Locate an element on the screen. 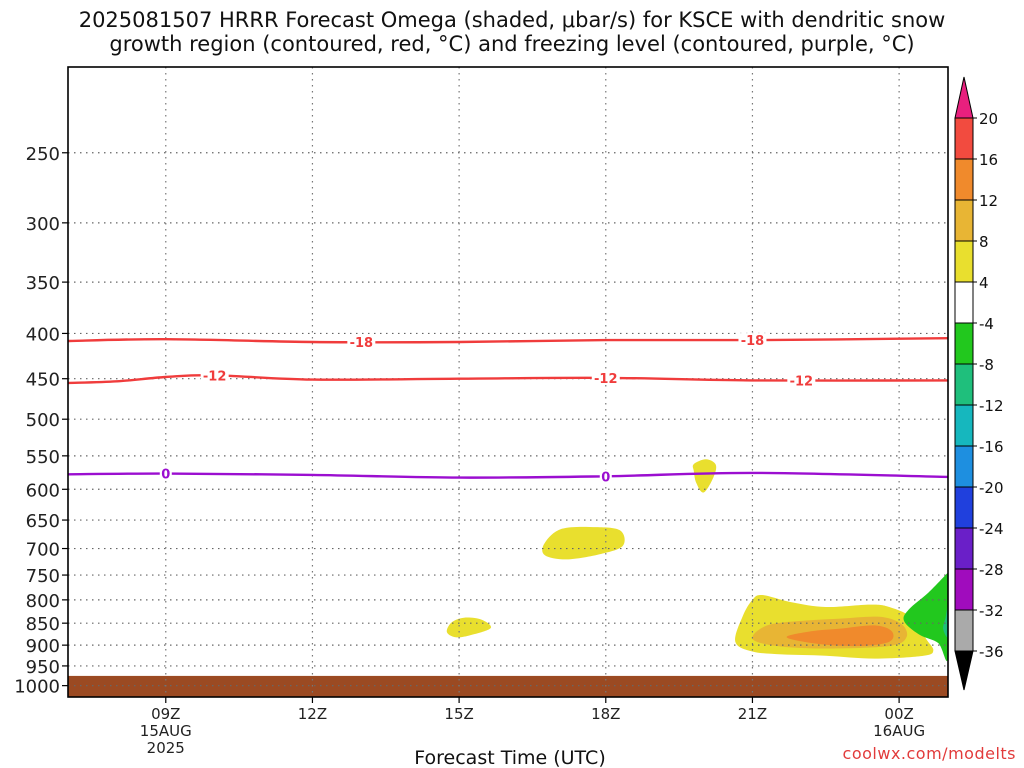 This screenshot has height=768, width=1024. colorbar-label: 16 is located at coordinates (988, 160).